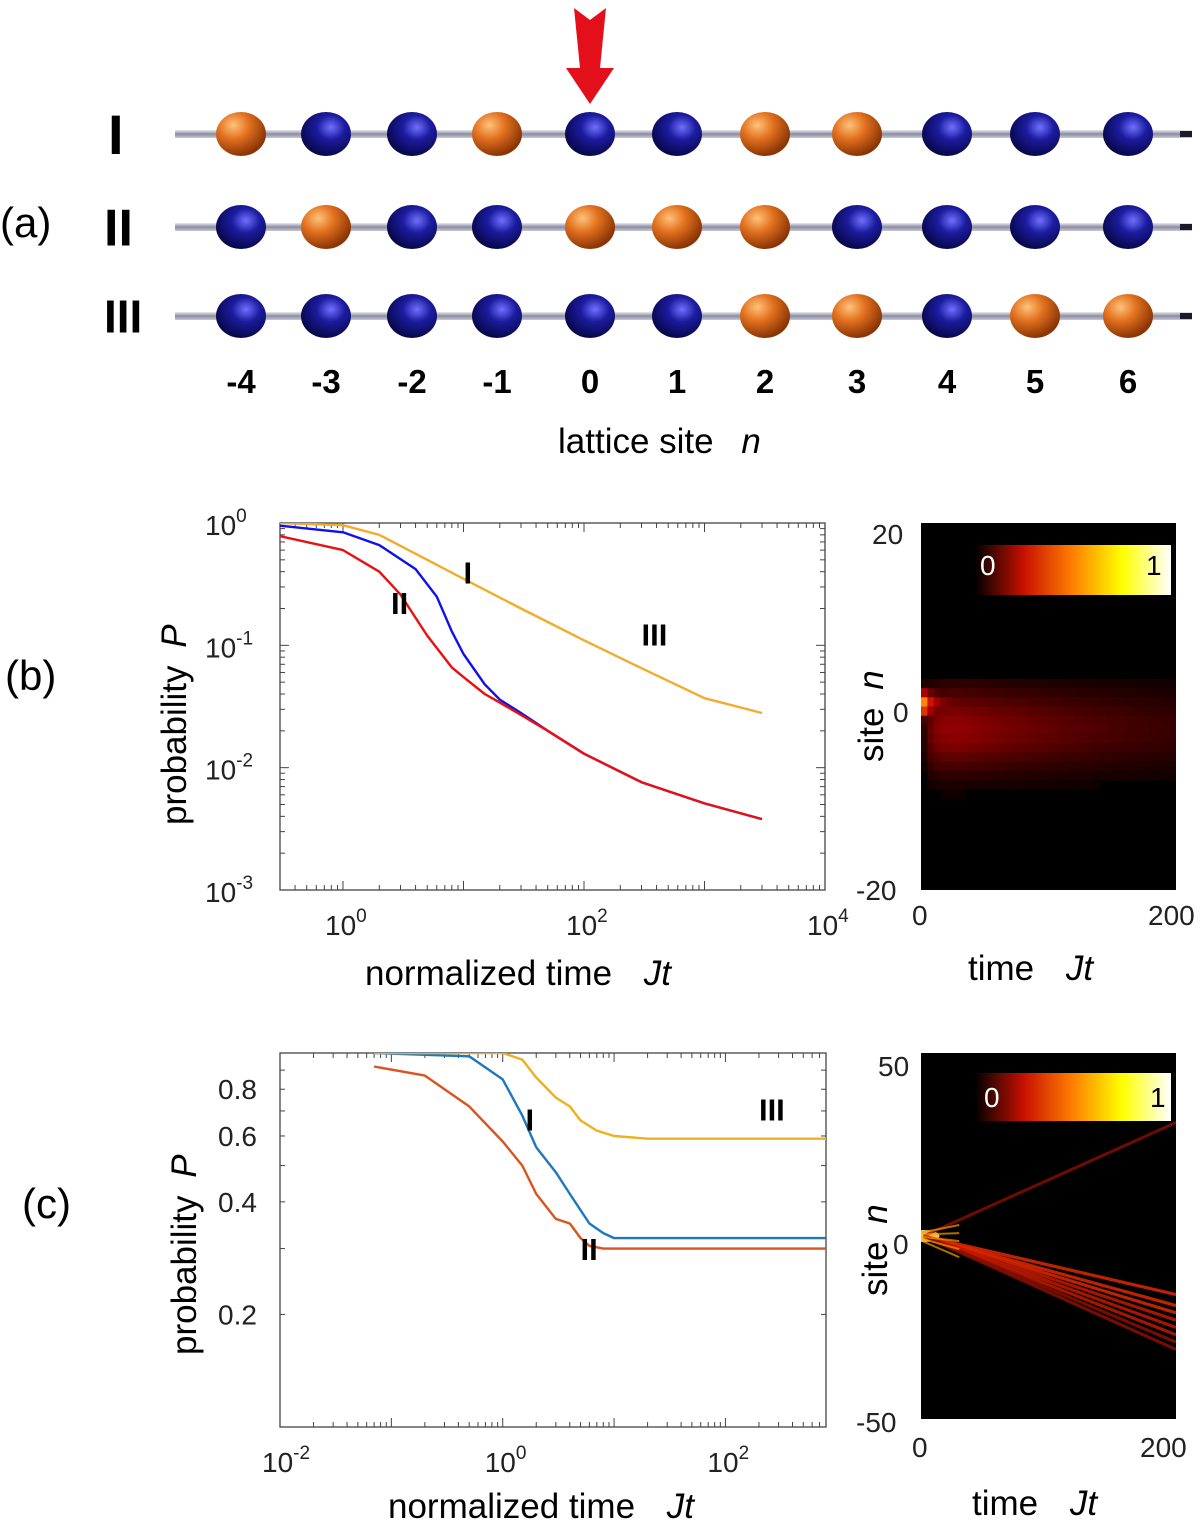 The image size is (1203, 1524). I want to click on curve-label-II: II, so click(399, 603).